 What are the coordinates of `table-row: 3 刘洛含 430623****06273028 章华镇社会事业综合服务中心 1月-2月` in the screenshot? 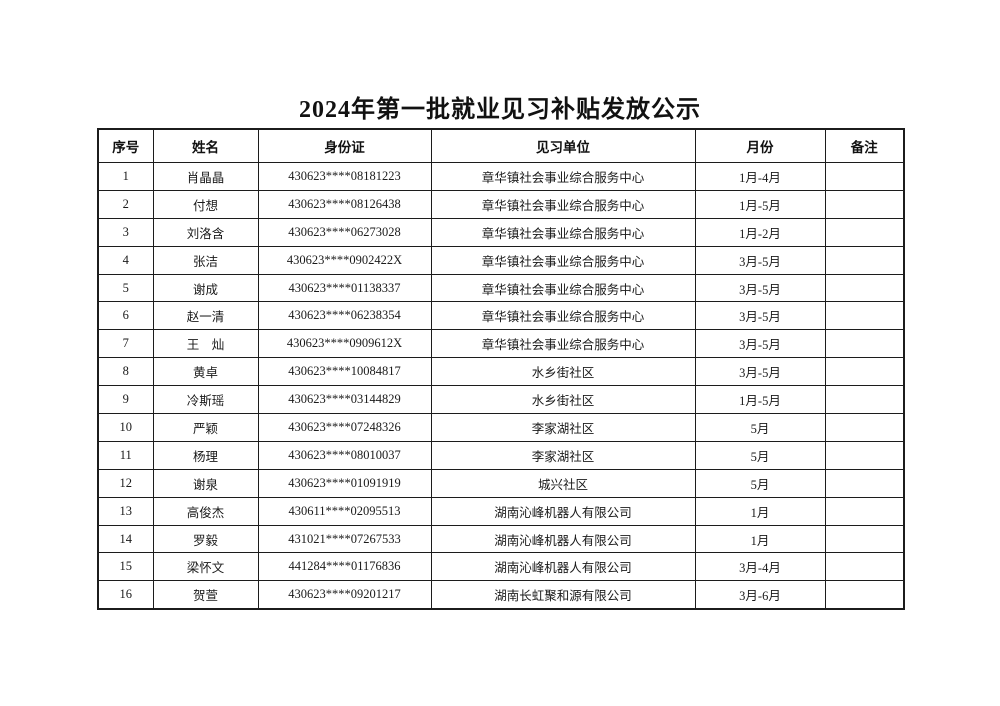 It's located at (501, 232).